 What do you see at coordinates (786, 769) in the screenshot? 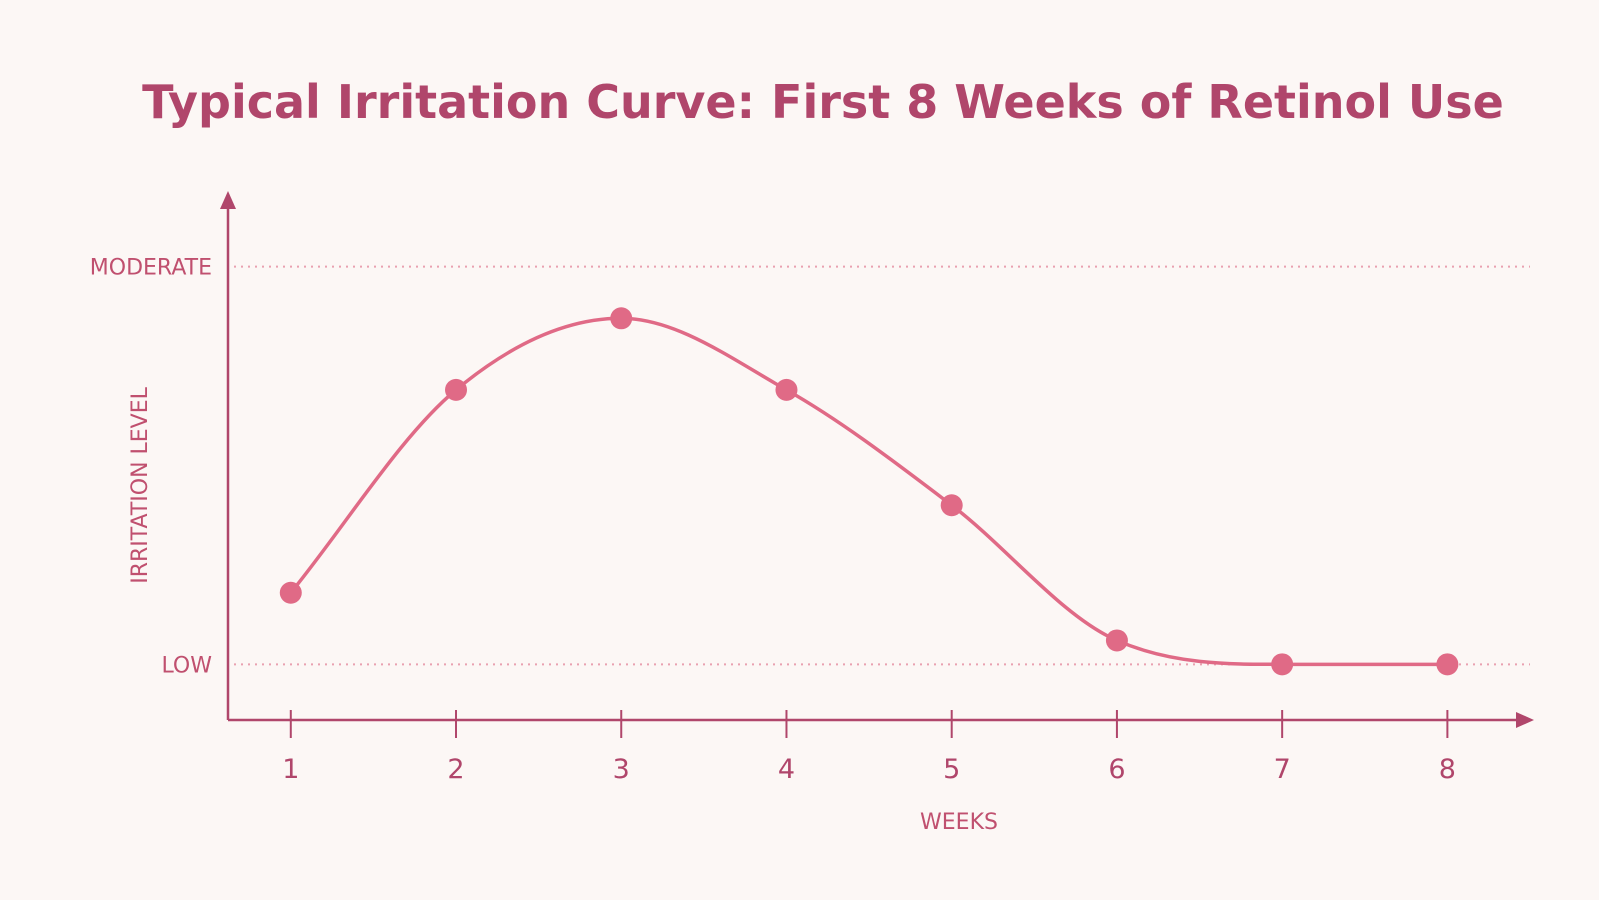
I see `x-tick-label: 4` at bounding box center [786, 769].